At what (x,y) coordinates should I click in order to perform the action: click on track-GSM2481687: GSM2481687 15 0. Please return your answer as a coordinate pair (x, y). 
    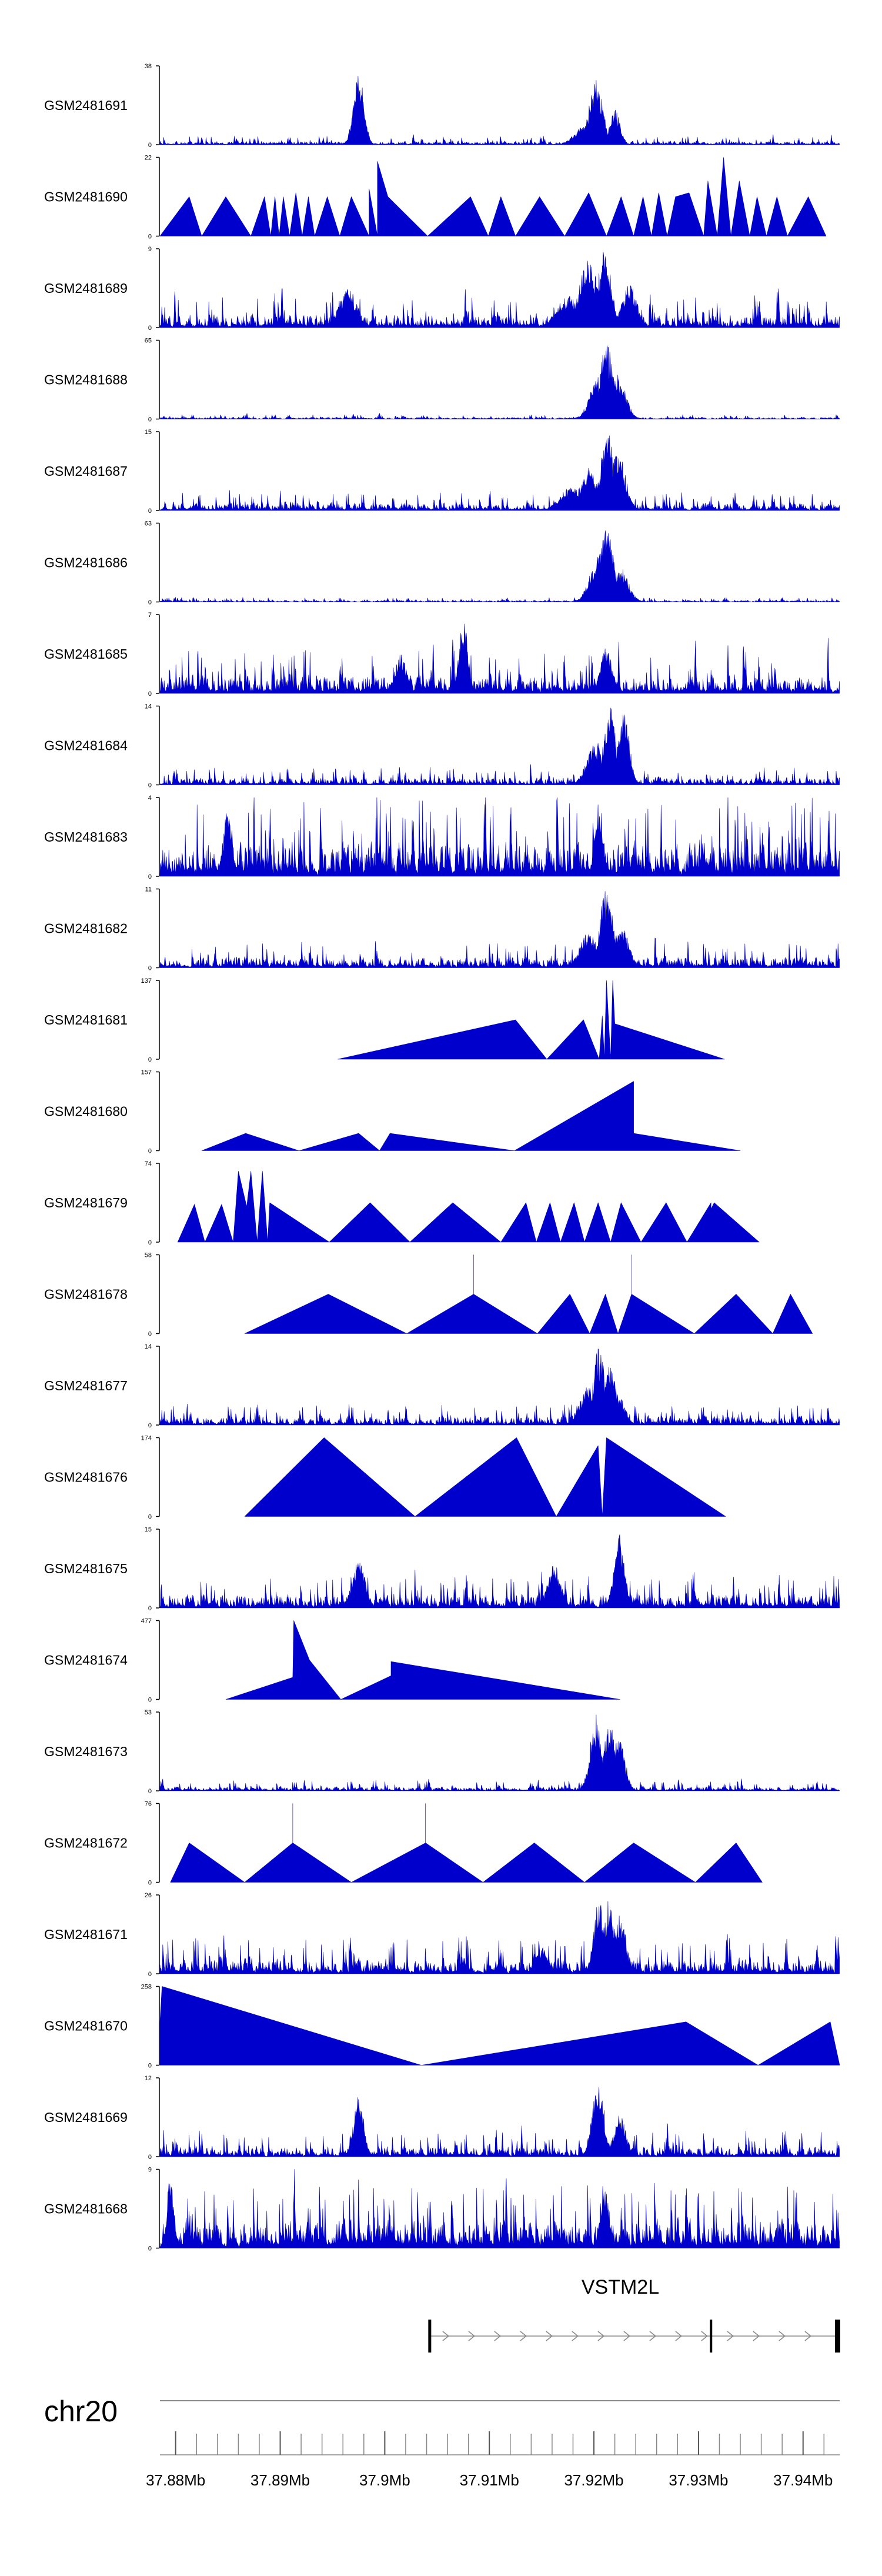
    Looking at the image, I should click on (442, 472).